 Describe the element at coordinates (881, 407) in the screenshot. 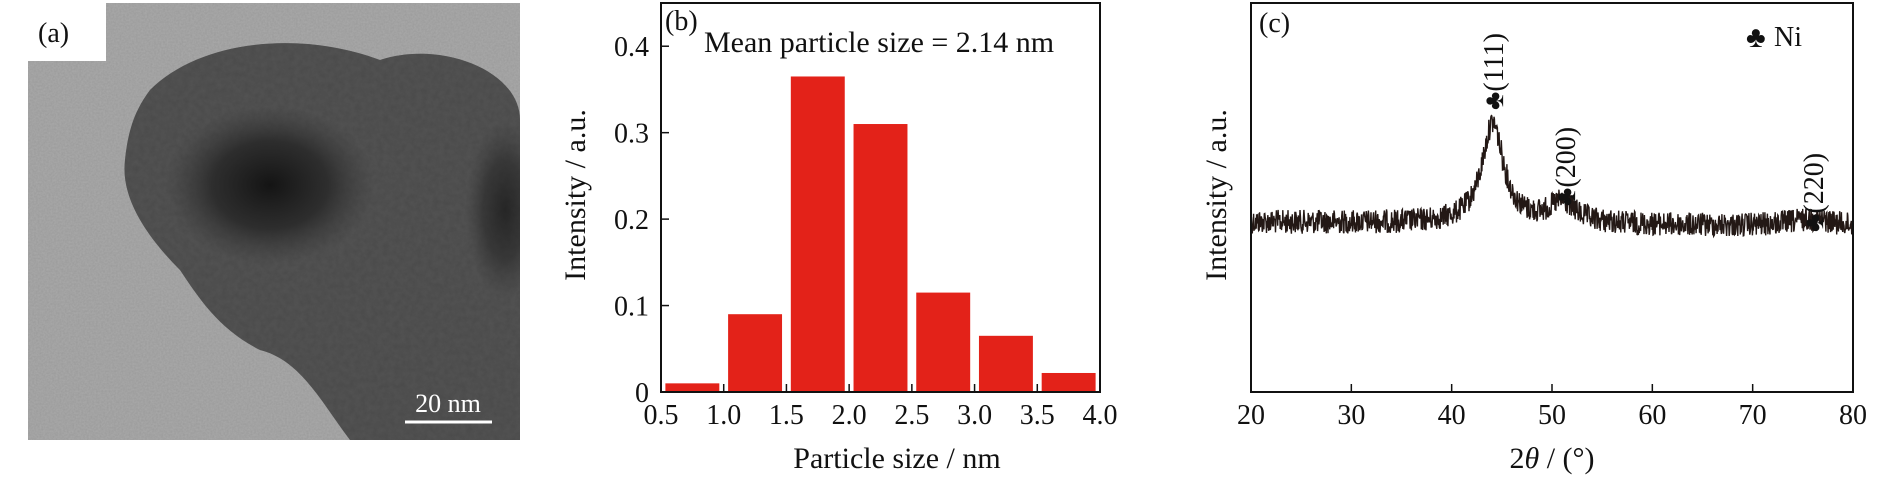

I see `histogram-x-ticks: 0.5 1.0 1.5 2.0 2.5 3.0 3.5 4.0` at that location.